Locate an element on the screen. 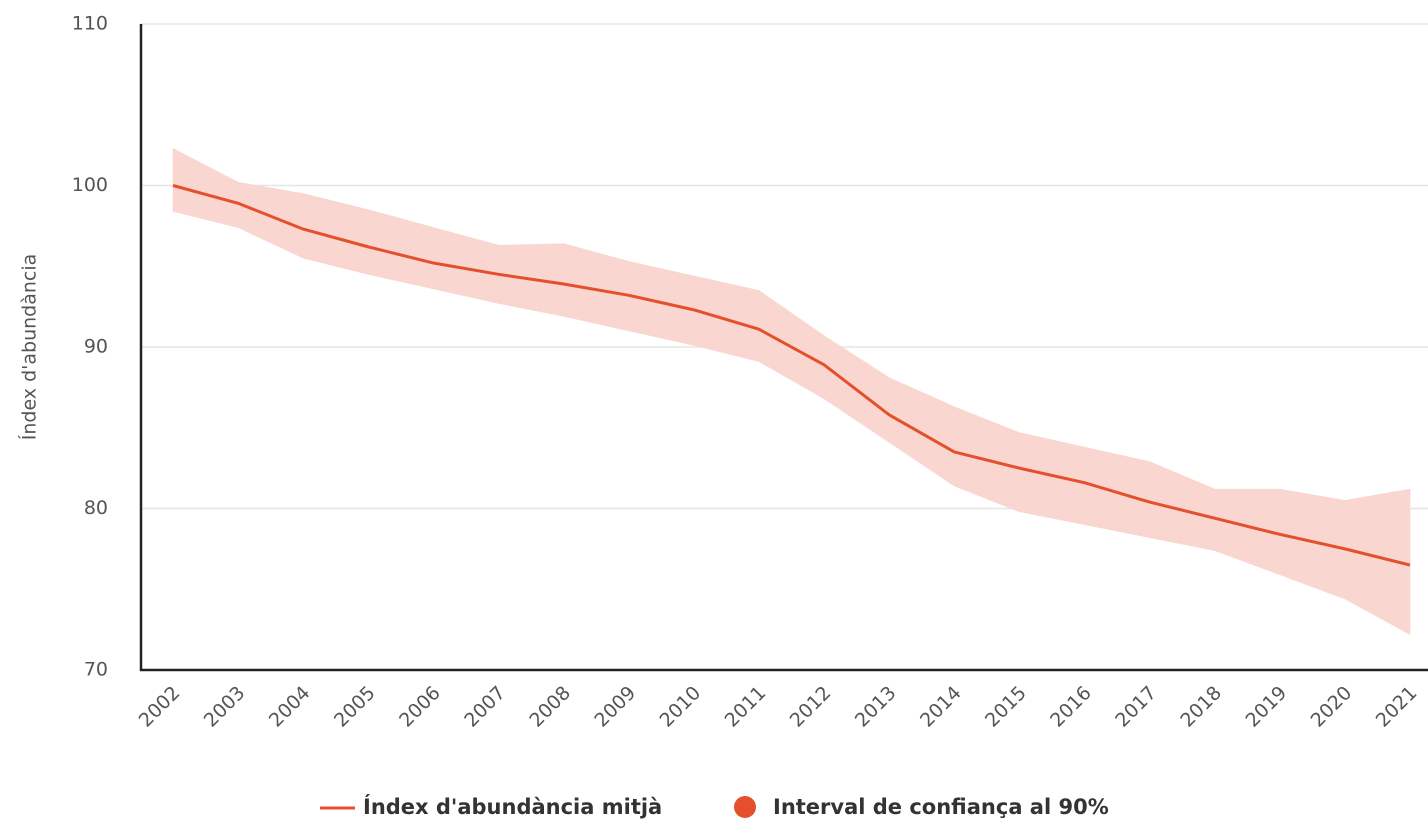 The height and width of the screenshot is (823, 1428). x-tick-label: 2007 is located at coordinates (485, 707).